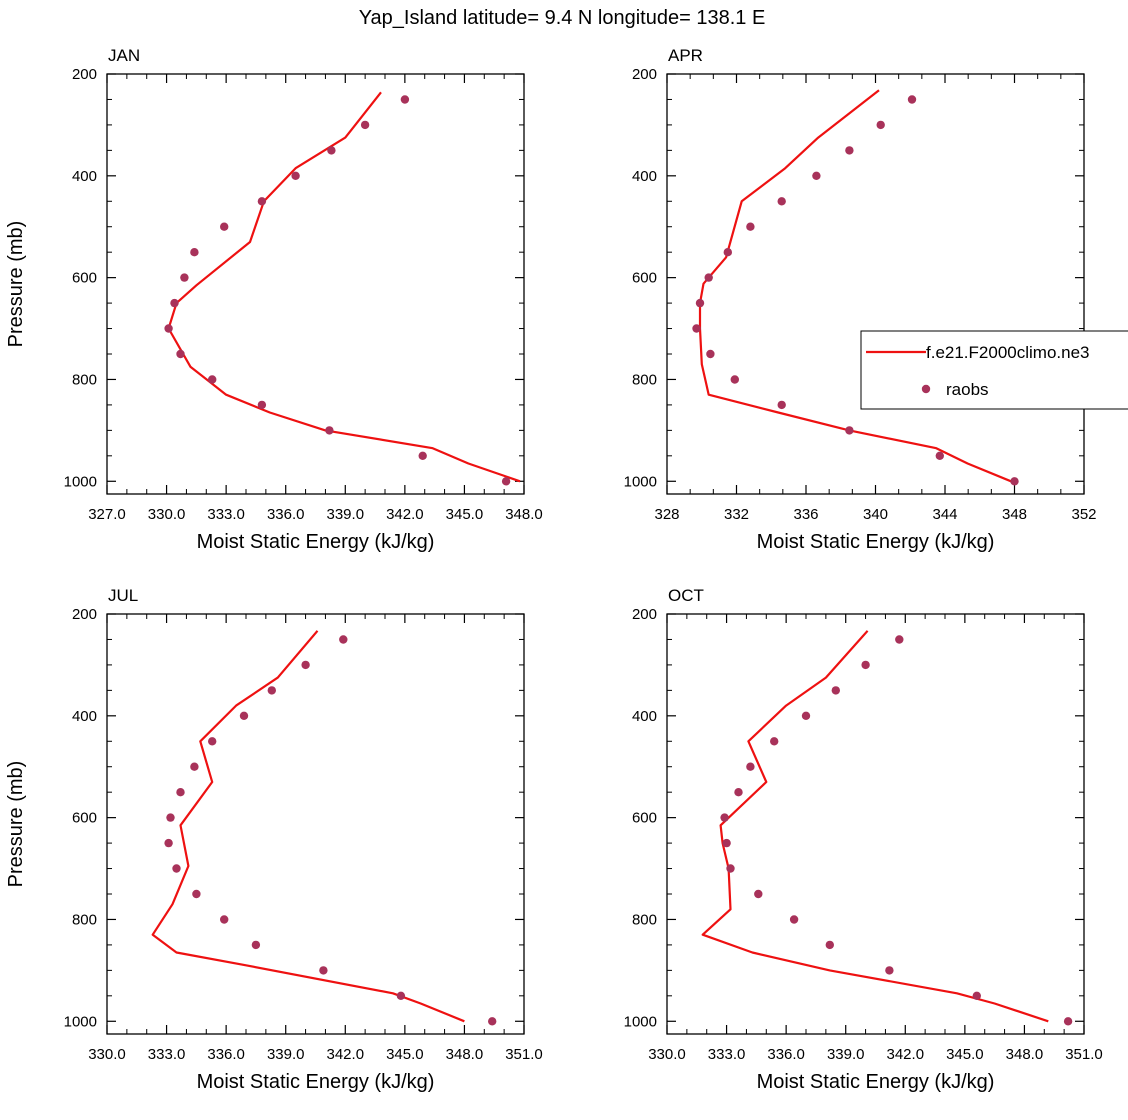 The width and height of the screenshot is (1128, 1120). Describe the element at coordinates (686, 595) in the screenshot. I see `panel-title: OCT` at that location.